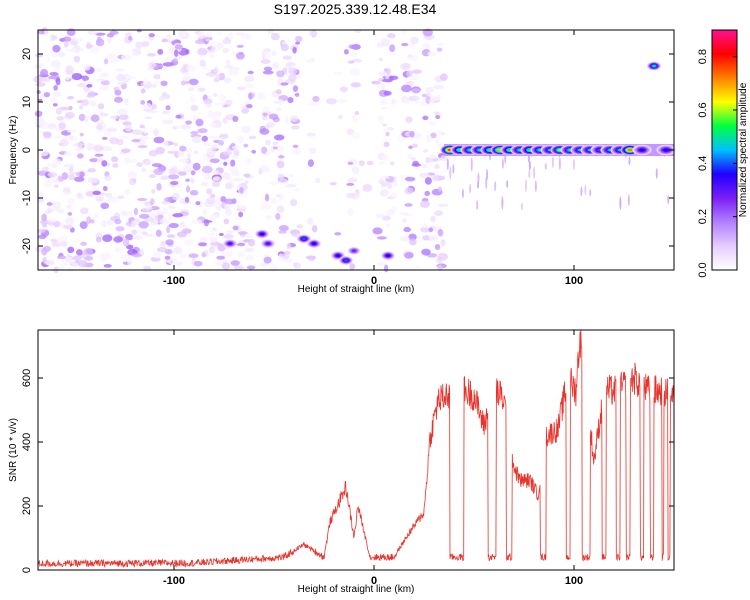 Image resolution: width=750 pixels, height=600 pixels. Describe the element at coordinates (717, 163) in the screenshot. I see `colorbar-ticks: 0.0 0.2 0.4 0.6 0.8` at that location.